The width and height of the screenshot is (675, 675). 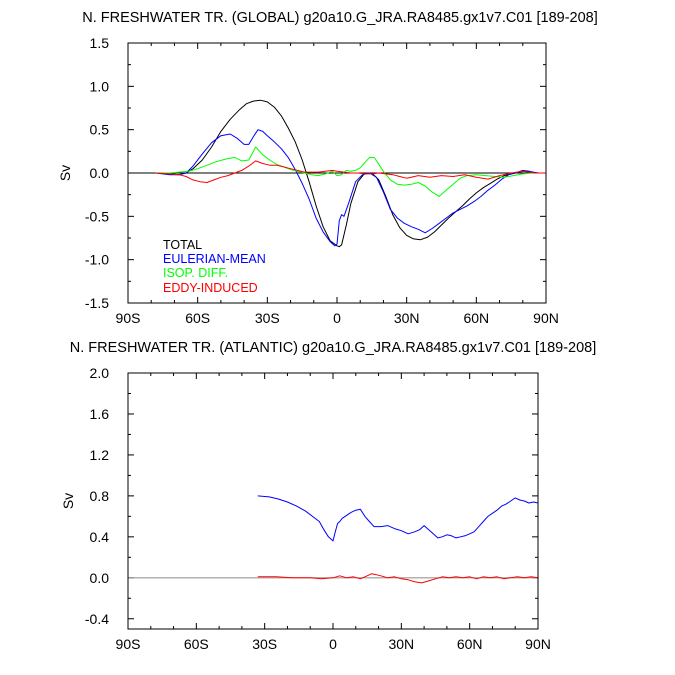 What do you see at coordinates (65, 173) in the screenshot?
I see `global-y-axis-label: Sv` at bounding box center [65, 173].